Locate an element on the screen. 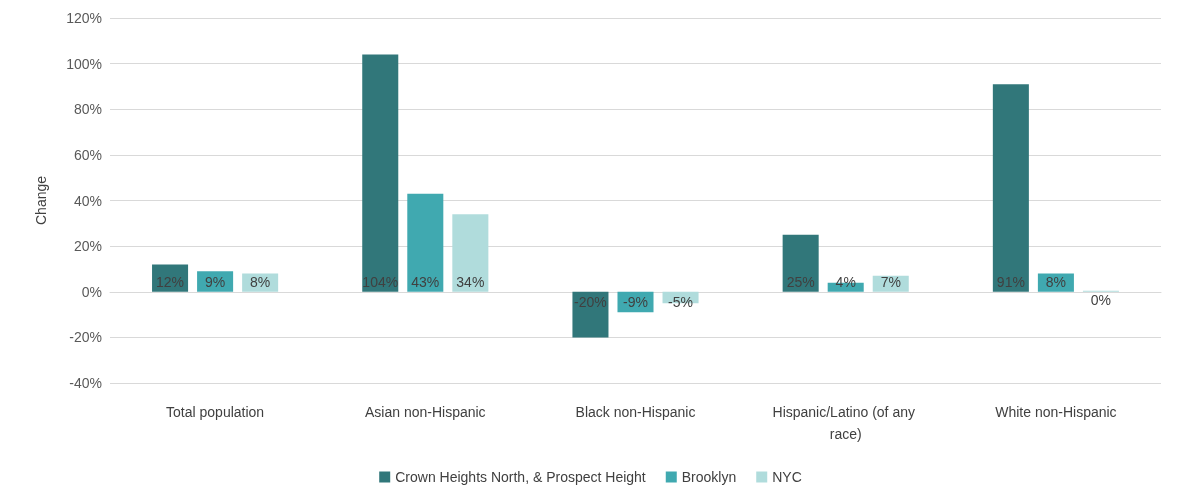  legend-label: NYC is located at coordinates (787, 477).